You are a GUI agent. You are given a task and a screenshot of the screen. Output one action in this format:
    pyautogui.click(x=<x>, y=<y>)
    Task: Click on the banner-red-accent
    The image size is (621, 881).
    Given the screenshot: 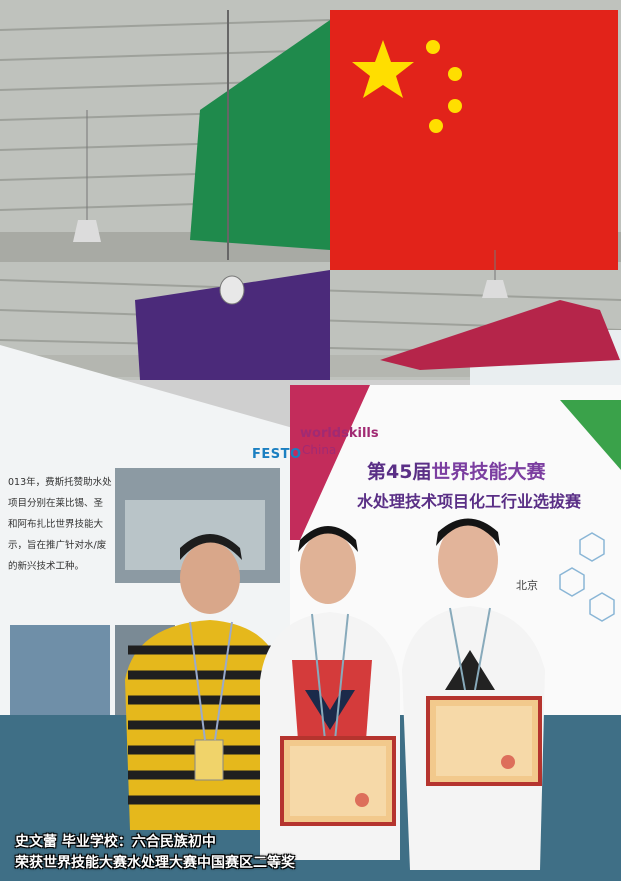 What is the action you would take?
    pyautogui.click(x=330, y=462)
    